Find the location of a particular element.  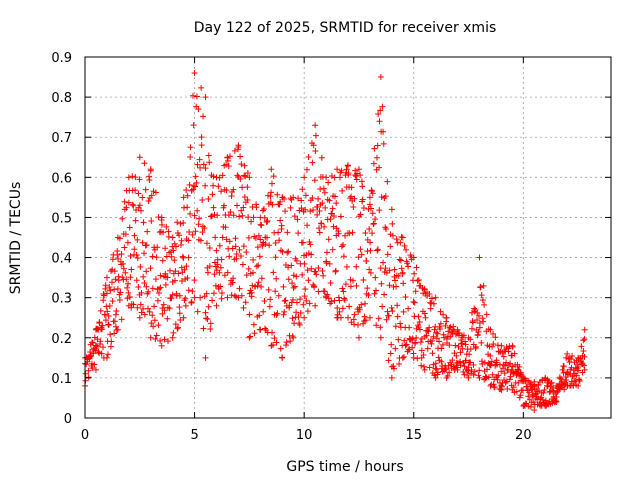

y-tick-label: 0 is located at coordinates (68, 419).